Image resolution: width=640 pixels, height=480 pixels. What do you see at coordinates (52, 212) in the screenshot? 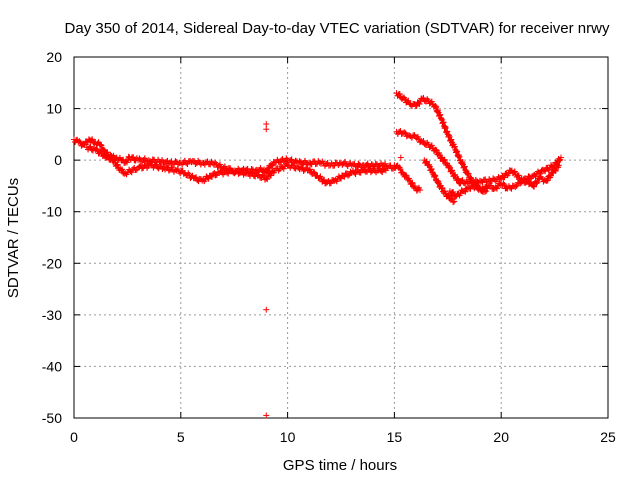
I see `y-tick-label: -10` at bounding box center [52, 212].